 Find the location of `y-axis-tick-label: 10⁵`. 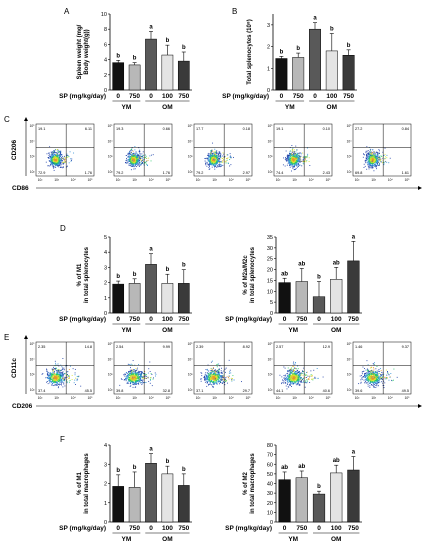

y-axis-tick-label: 10⁵ is located at coordinates (350, 126).